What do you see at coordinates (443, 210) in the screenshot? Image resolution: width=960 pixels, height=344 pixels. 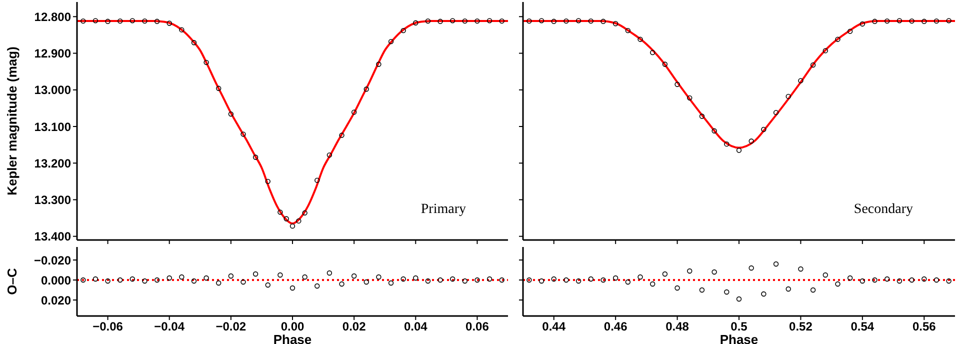 I see `annotation: Primary` at bounding box center [443, 210].